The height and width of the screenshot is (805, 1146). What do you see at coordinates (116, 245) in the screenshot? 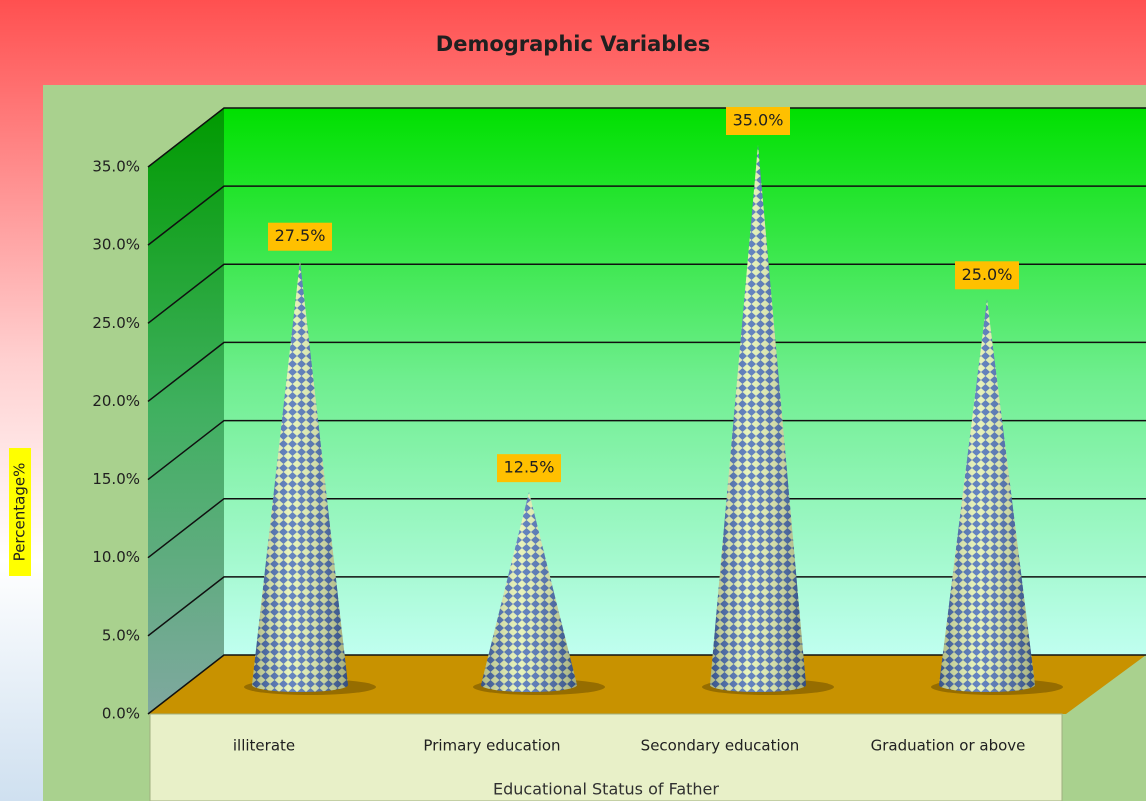
I see `y-tick-label: 30.0%` at bounding box center [116, 245].